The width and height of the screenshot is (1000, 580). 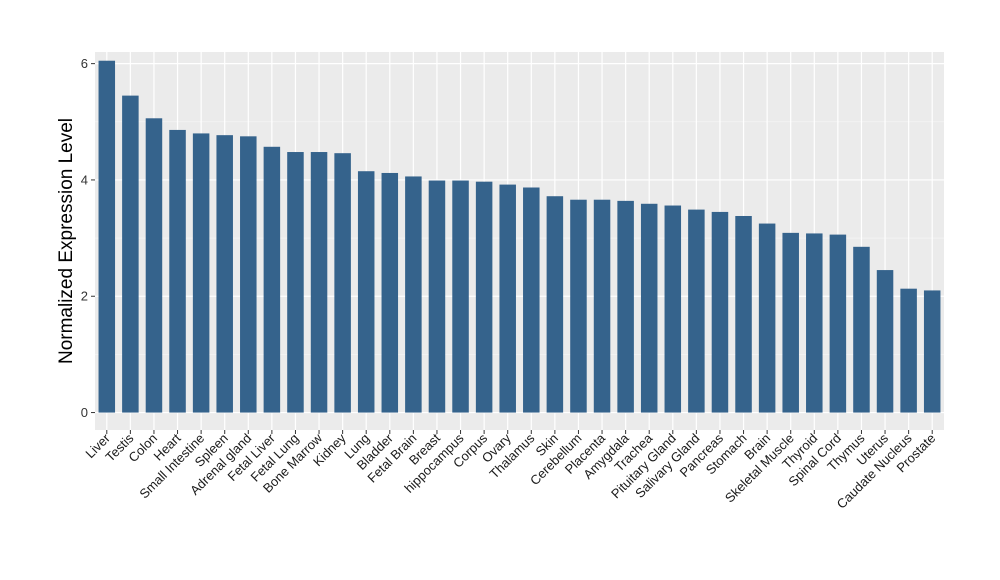 What do you see at coordinates (84, 63) in the screenshot?
I see `y-tick-label: 6` at bounding box center [84, 63].